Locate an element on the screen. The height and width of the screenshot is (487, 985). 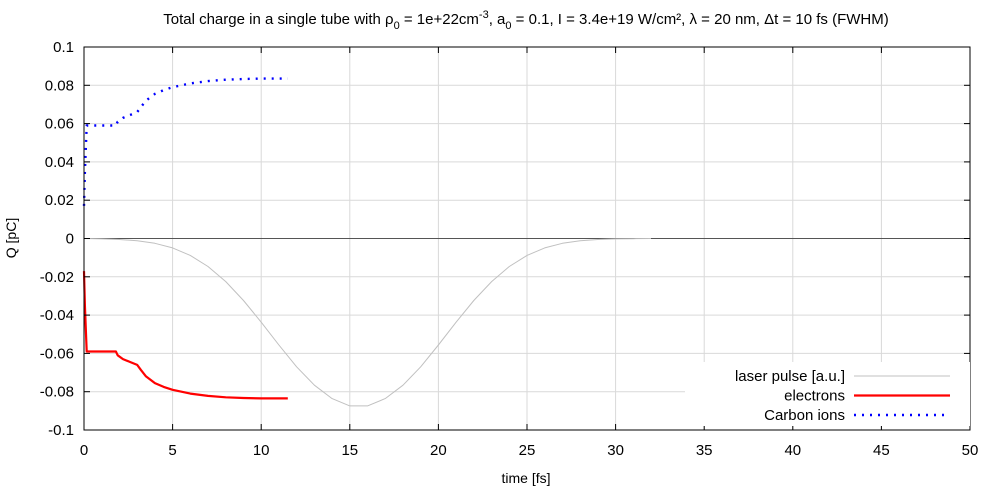
legend-label-2: Carbon ions is located at coordinates (804, 415).